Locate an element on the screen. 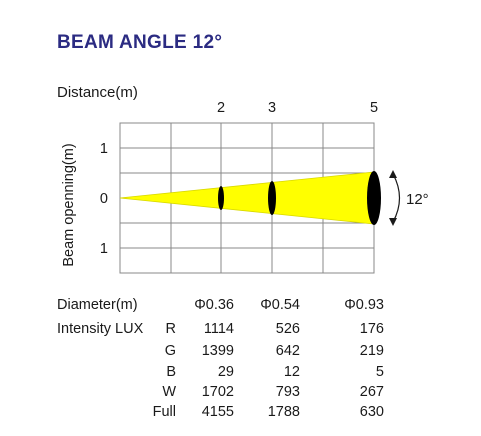  table-cell: 29 is located at coordinates (225, 372).